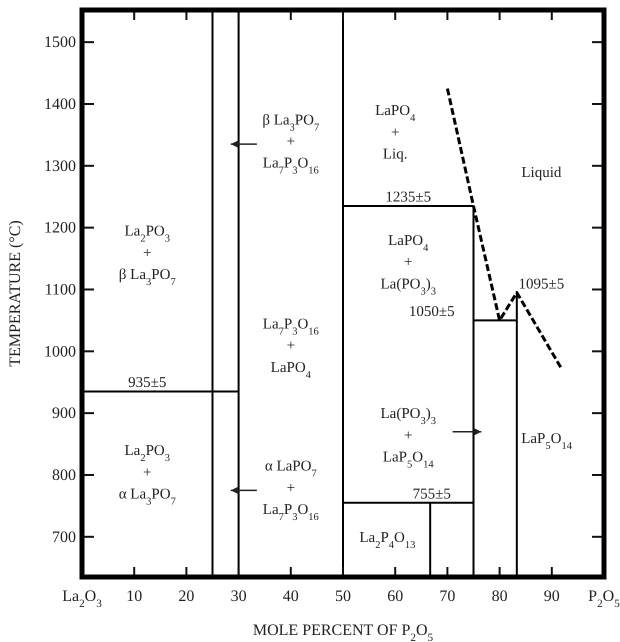 This screenshot has height=642, width=620. I want to click on annotation: 935±5, so click(147, 383).